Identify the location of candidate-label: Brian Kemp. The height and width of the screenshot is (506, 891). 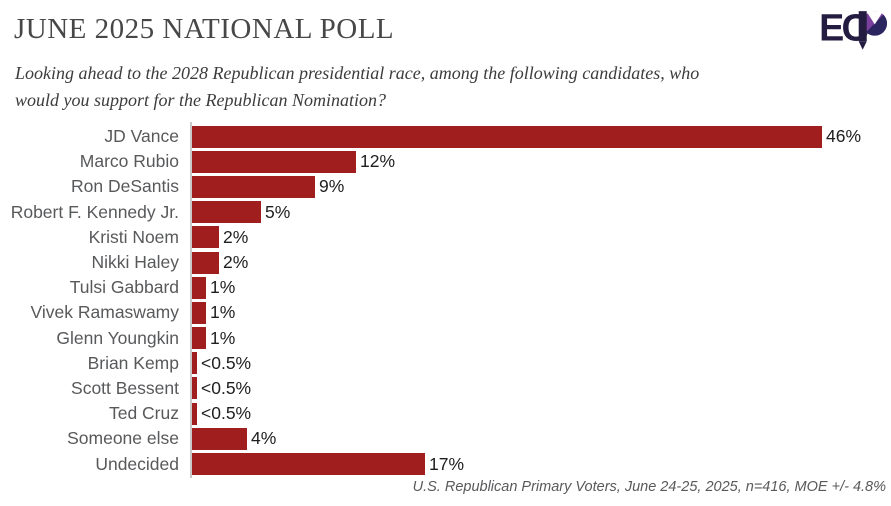
(133, 362).